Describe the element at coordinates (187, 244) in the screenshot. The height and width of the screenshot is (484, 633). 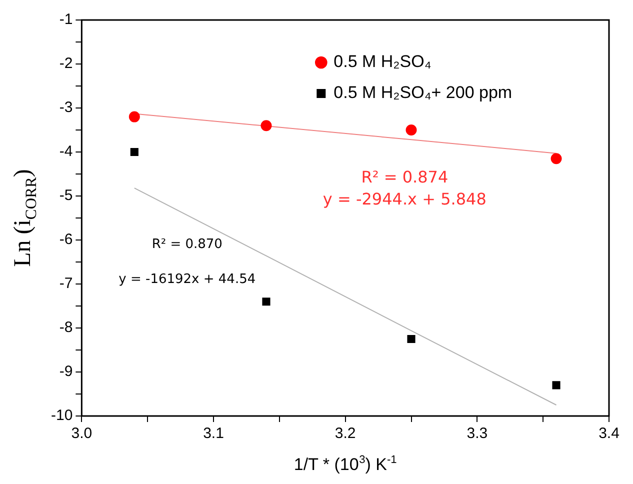
I see `annotation: R² = 0.870` at that location.